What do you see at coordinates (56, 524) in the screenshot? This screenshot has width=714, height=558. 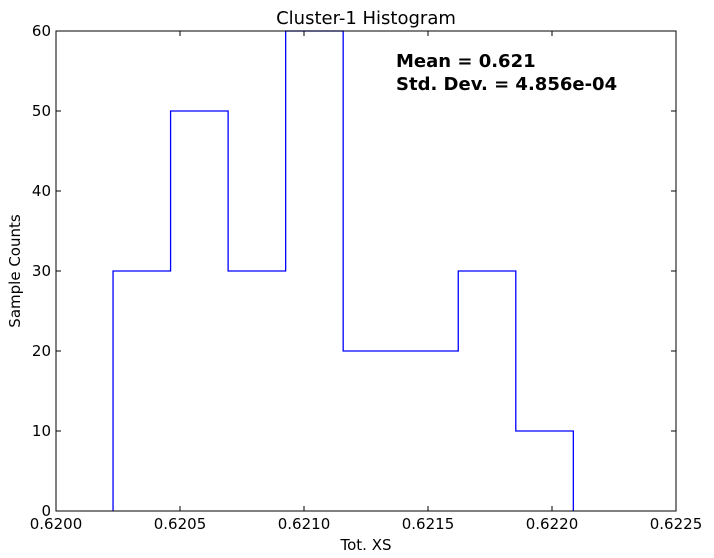 I see `x-tick-label: 0.6200` at bounding box center [56, 524].